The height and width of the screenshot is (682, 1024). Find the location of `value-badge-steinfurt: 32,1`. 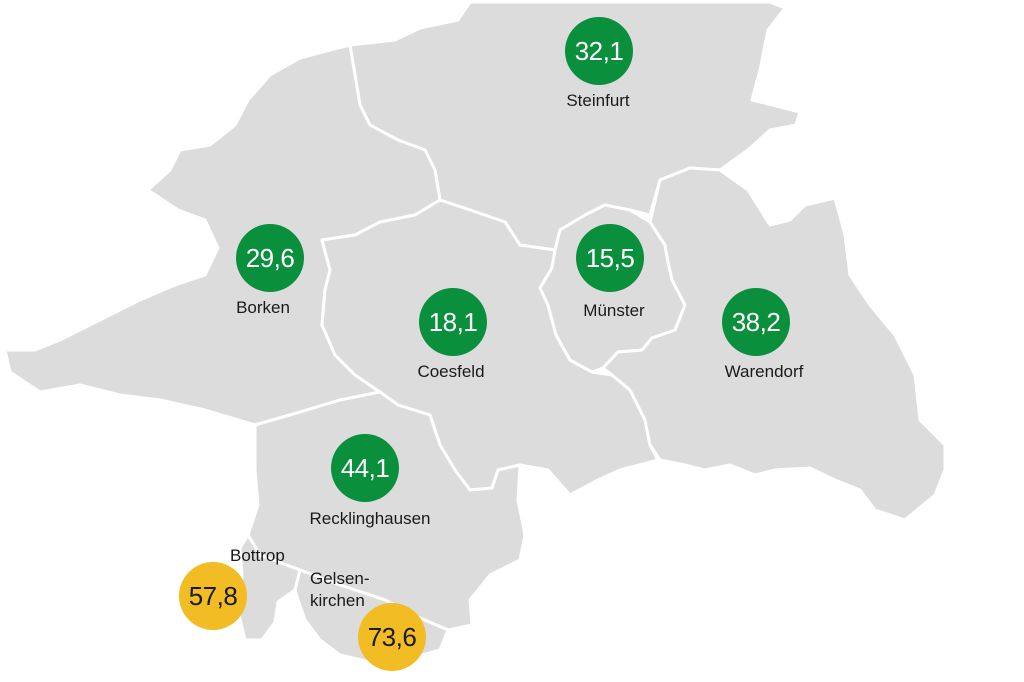

value-badge-steinfurt: 32,1 is located at coordinates (599, 51).